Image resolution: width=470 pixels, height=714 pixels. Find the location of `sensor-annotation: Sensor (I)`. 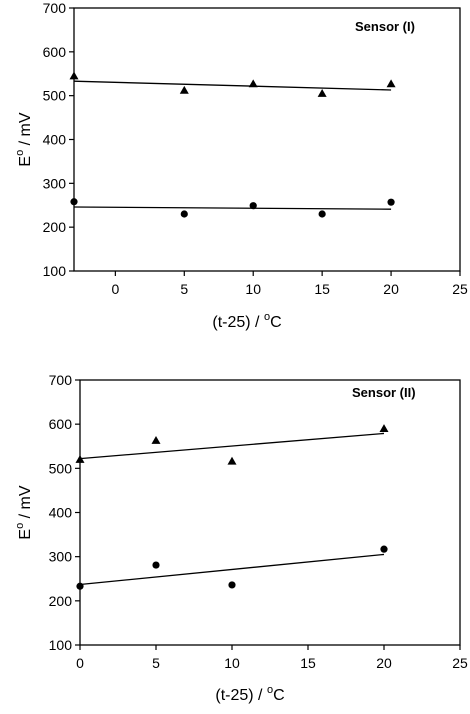

sensor-annotation: Sensor (I) is located at coordinates (385, 26).